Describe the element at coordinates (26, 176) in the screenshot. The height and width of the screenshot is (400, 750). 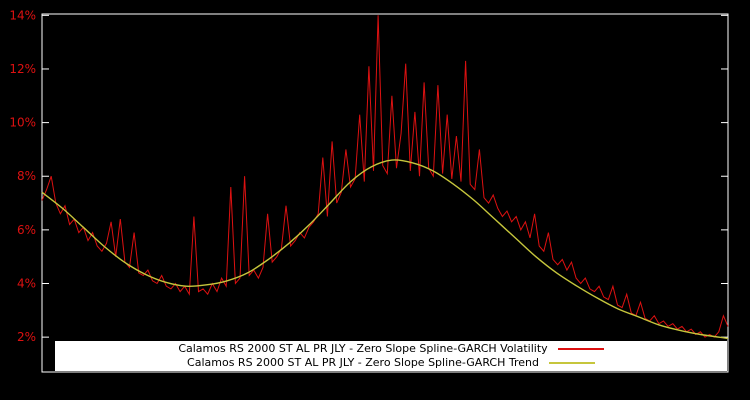
I see `y-axis-label: 8%` at that location.